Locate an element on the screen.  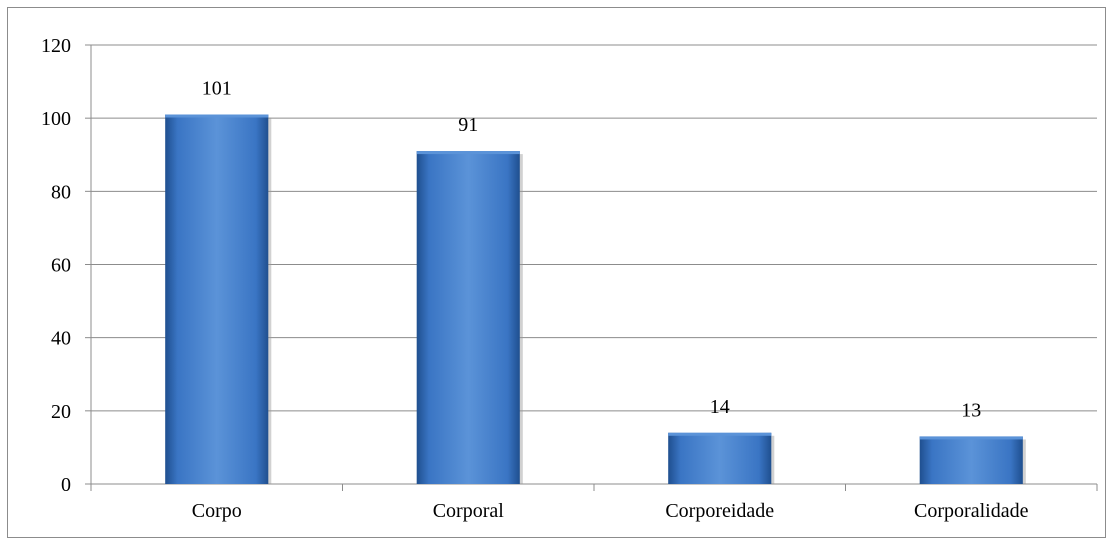
x-category-label: Corporal is located at coordinates (469, 511).